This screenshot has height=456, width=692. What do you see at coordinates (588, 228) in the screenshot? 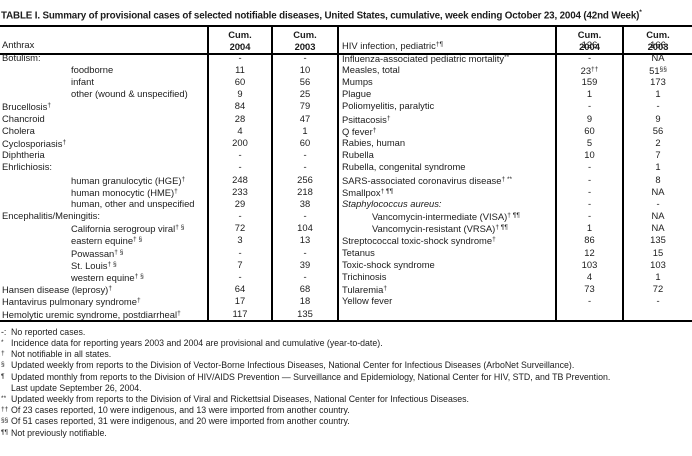
I see `value-cum-2004: 1` at bounding box center [588, 228].